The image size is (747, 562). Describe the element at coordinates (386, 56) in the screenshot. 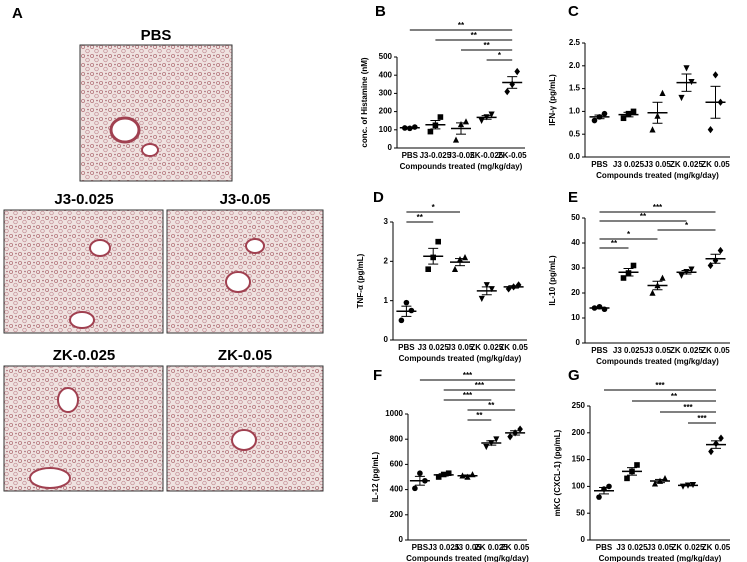

I see `y-tick-label: 500` at that location.